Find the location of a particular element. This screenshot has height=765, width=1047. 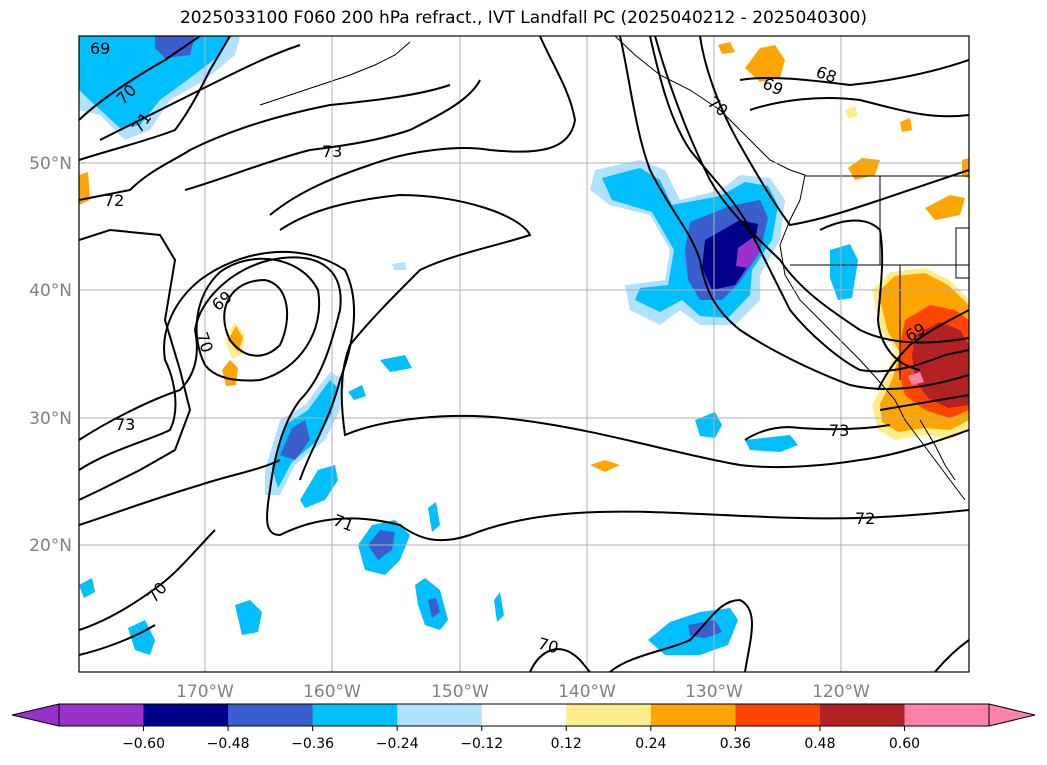

colorbar-tick-label: −0.48 is located at coordinates (228, 744).